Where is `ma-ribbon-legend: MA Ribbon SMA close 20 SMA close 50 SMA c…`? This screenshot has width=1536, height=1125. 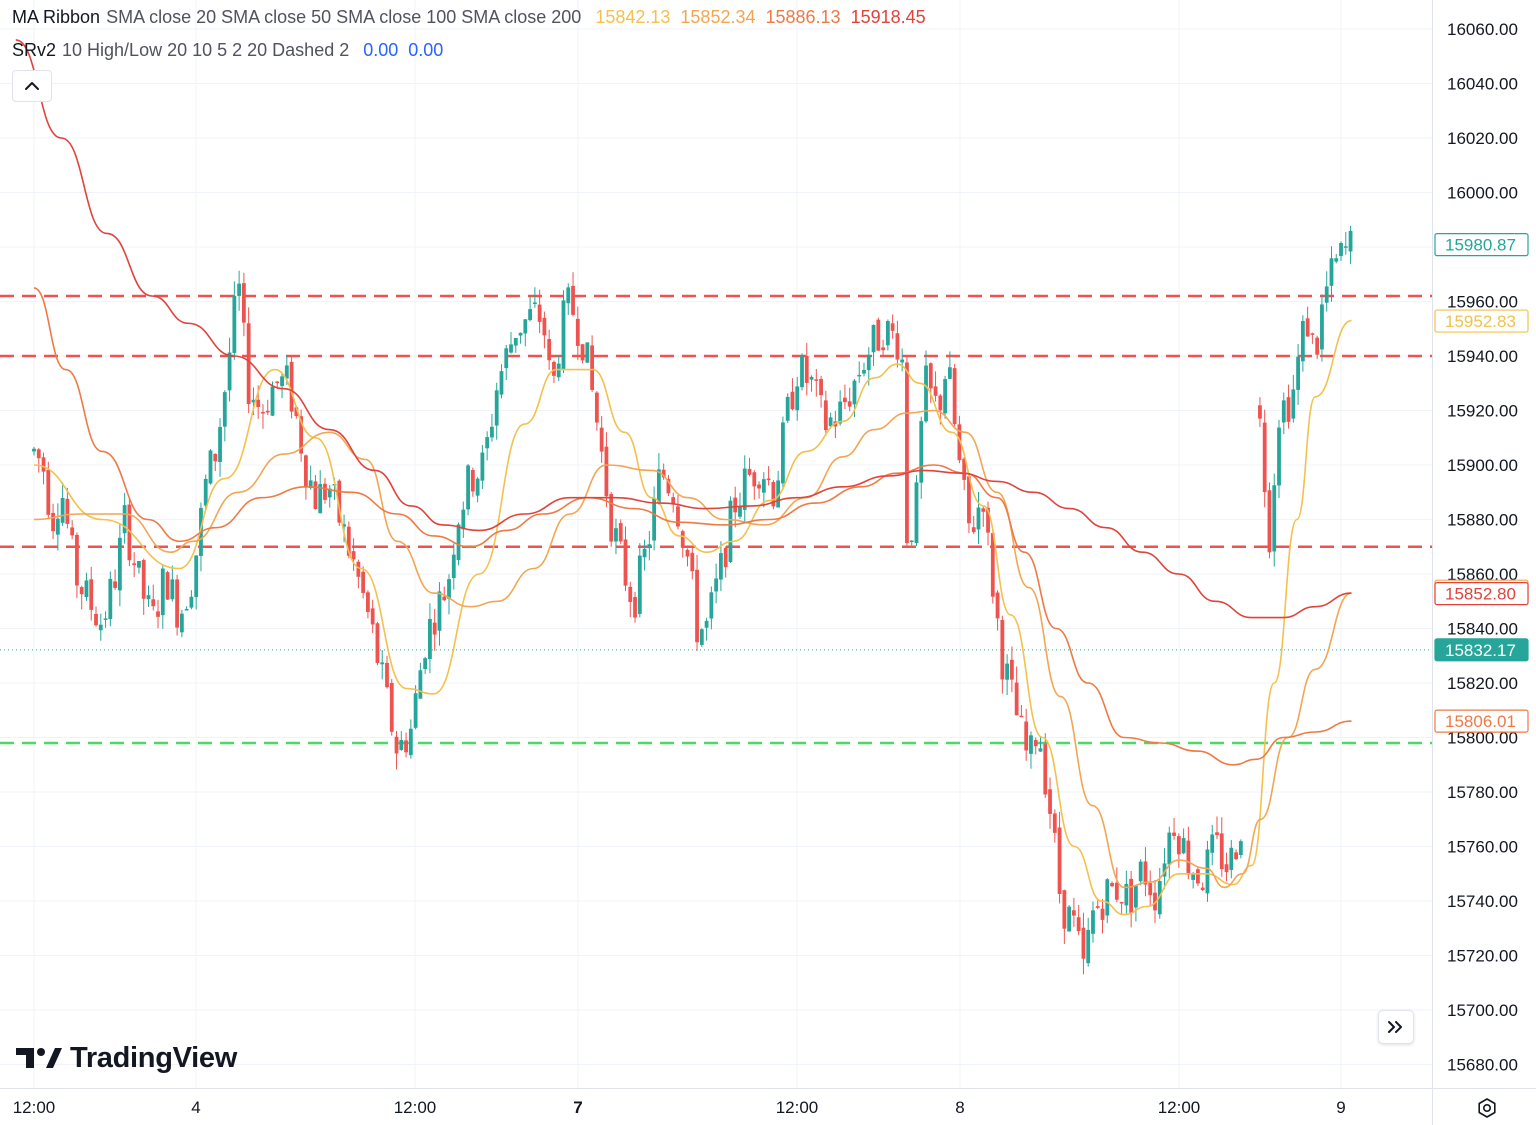 ma-ribbon-legend: MA Ribbon SMA close 20 SMA close 50 SMA c… is located at coordinates (469, 17).